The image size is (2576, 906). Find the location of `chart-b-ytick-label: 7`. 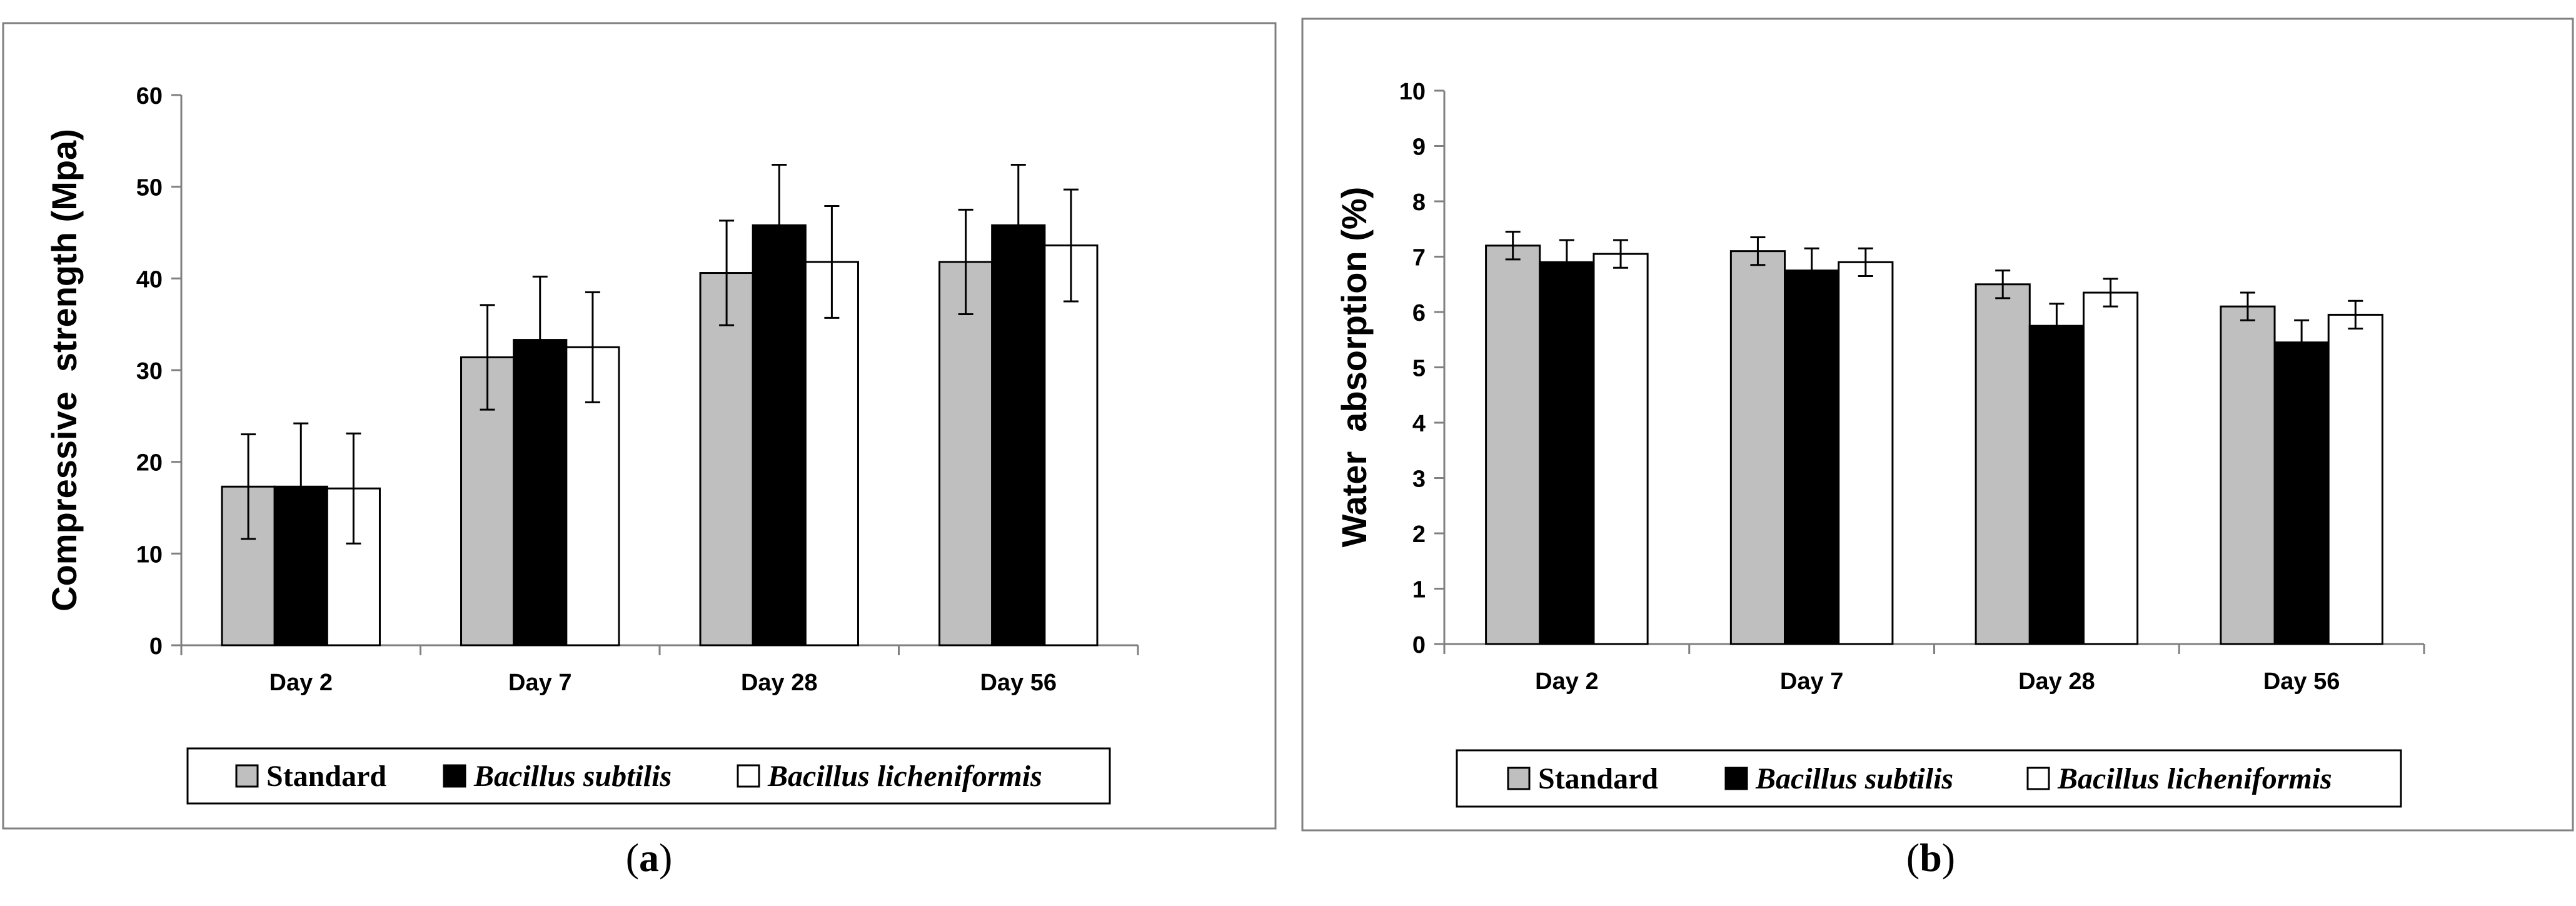

chart-b-ytick-label: 7 is located at coordinates (1419, 258).